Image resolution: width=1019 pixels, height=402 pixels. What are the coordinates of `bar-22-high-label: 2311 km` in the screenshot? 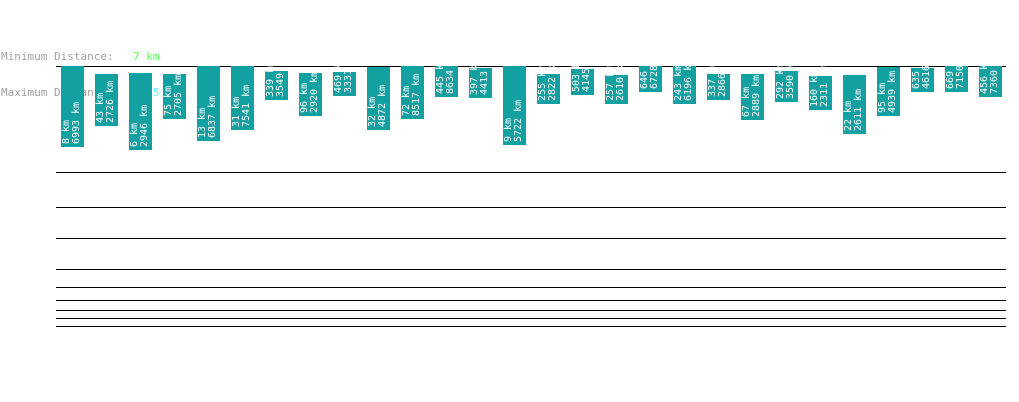 It's located at (824, 86).